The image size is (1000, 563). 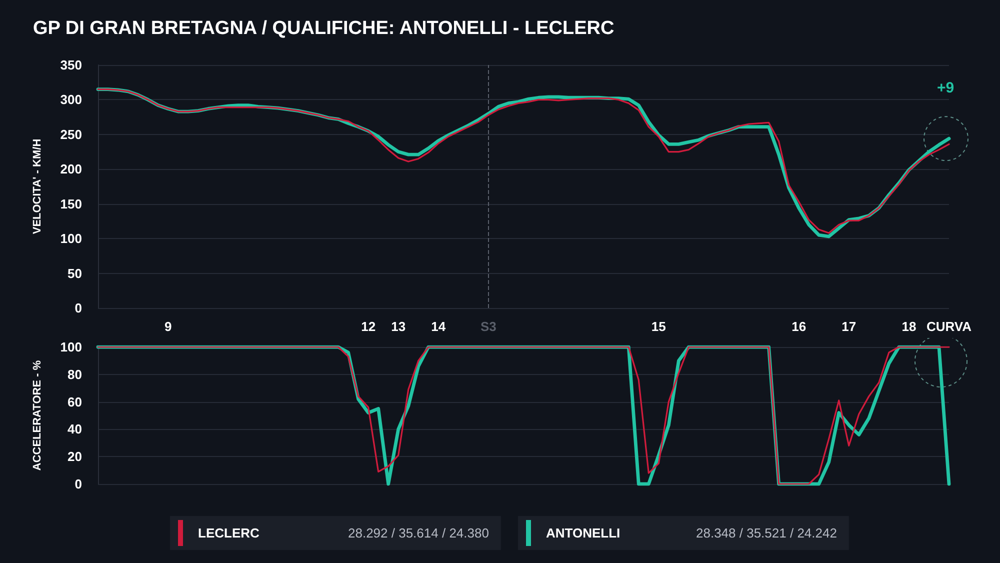 What do you see at coordinates (945, 88) in the screenshot?
I see `annotation: +9` at bounding box center [945, 88].